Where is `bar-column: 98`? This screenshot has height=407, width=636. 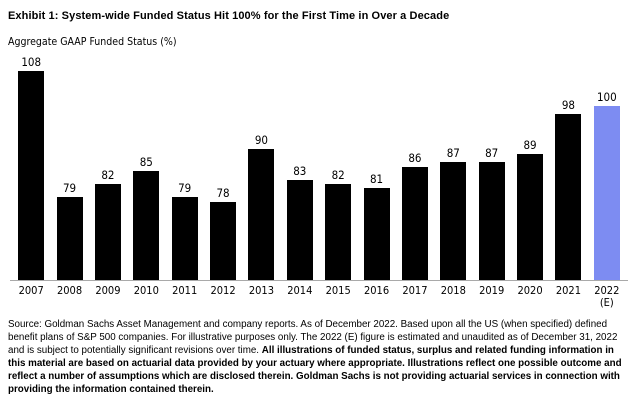 bar-column: 98 is located at coordinates (568, 189).